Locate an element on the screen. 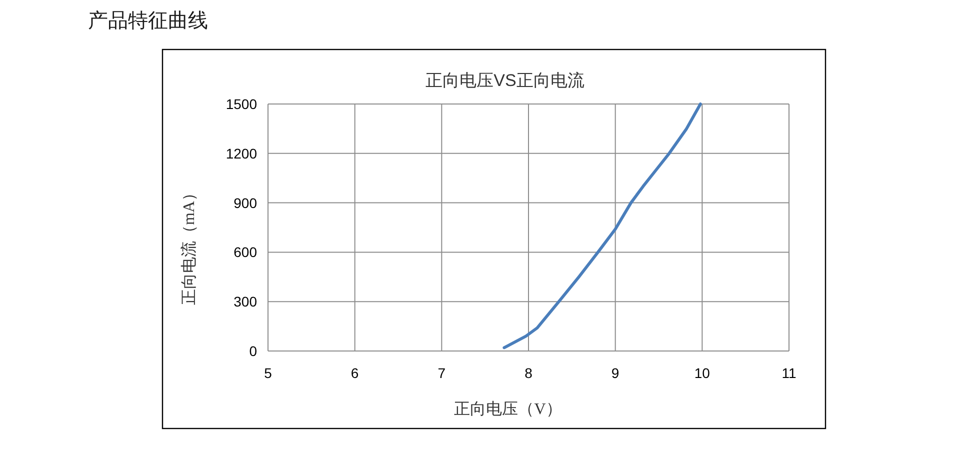 This screenshot has height=452, width=978. x-tick-label: 11 is located at coordinates (789, 373).